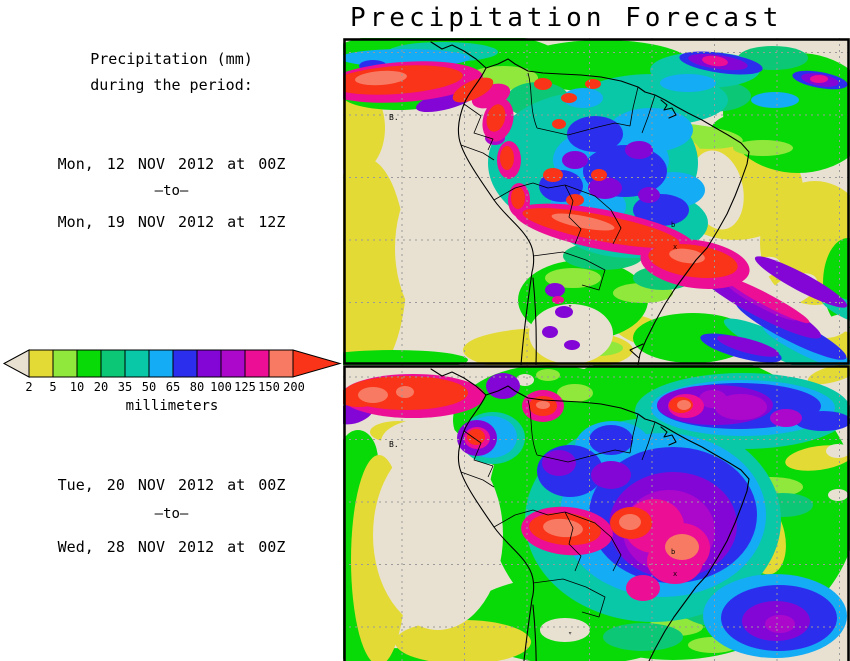  What do you see at coordinates (566, 18) in the screenshot?
I see `page-title: Precipitation Forecast` at bounding box center [566, 18].